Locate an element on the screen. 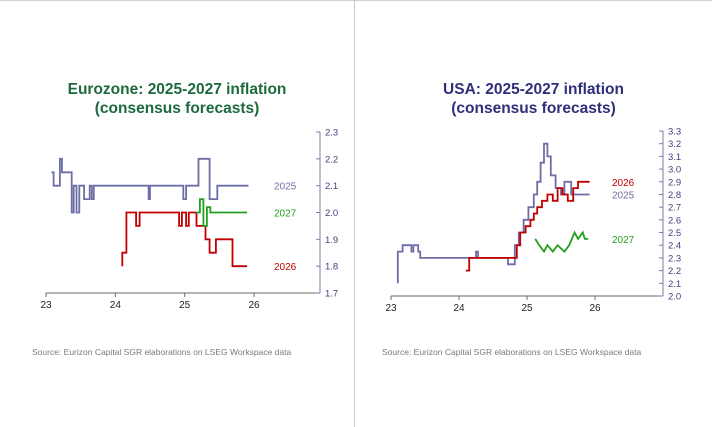 This screenshot has height=427, width=712. y-tick-label: 2.9 is located at coordinates (674, 182).